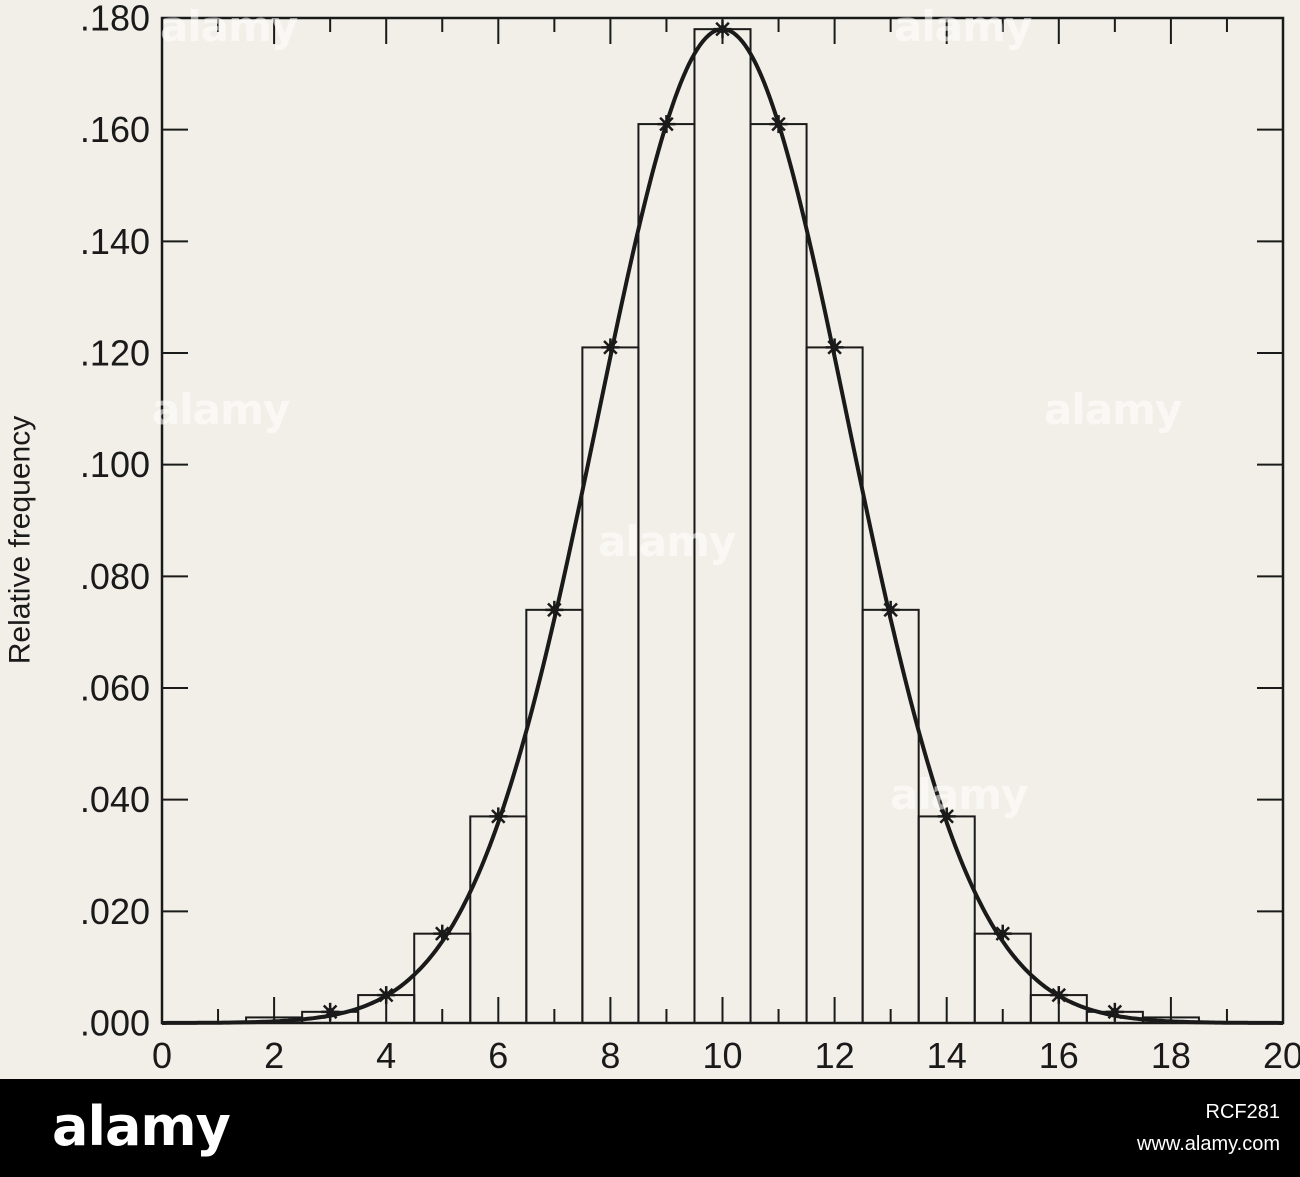 The image size is (1300, 1177). I want to click on x-tick-label: 0, so click(162, 1055).